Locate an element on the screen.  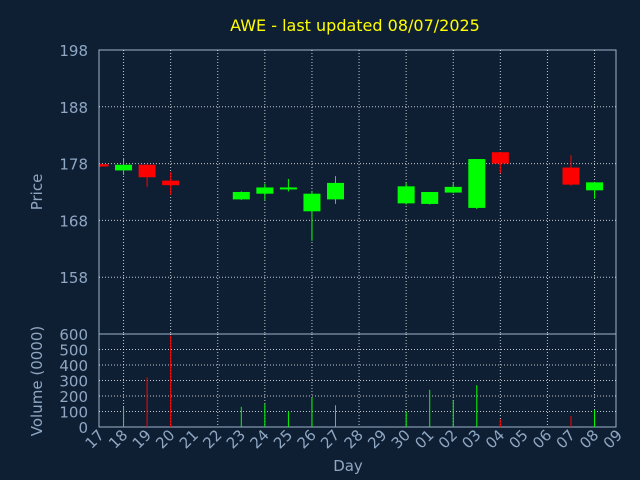
volume-tick-label: 500 is located at coordinates (73, 351).